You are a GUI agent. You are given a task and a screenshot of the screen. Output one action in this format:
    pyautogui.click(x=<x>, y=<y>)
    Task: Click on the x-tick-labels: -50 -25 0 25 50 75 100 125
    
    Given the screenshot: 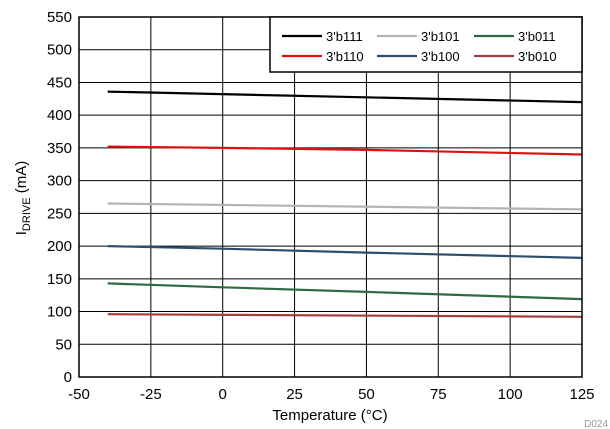 What is the action you would take?
    pyautogui.click(x=331, y=394)
    